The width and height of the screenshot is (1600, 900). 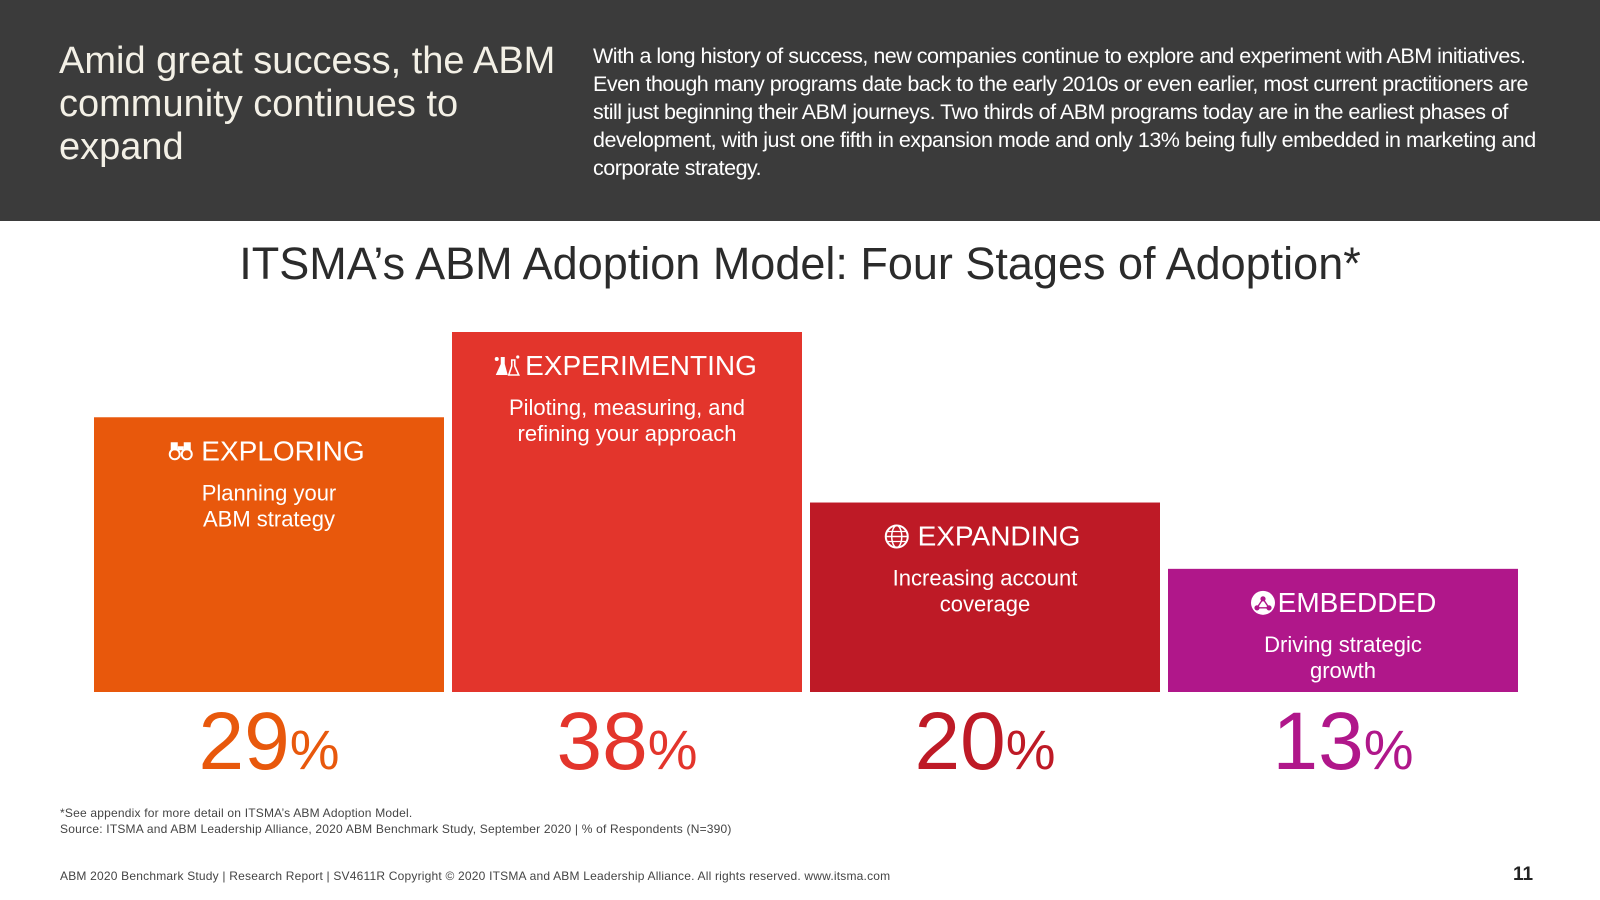 I want to click on globe-icon, so click(x=896, y=536).